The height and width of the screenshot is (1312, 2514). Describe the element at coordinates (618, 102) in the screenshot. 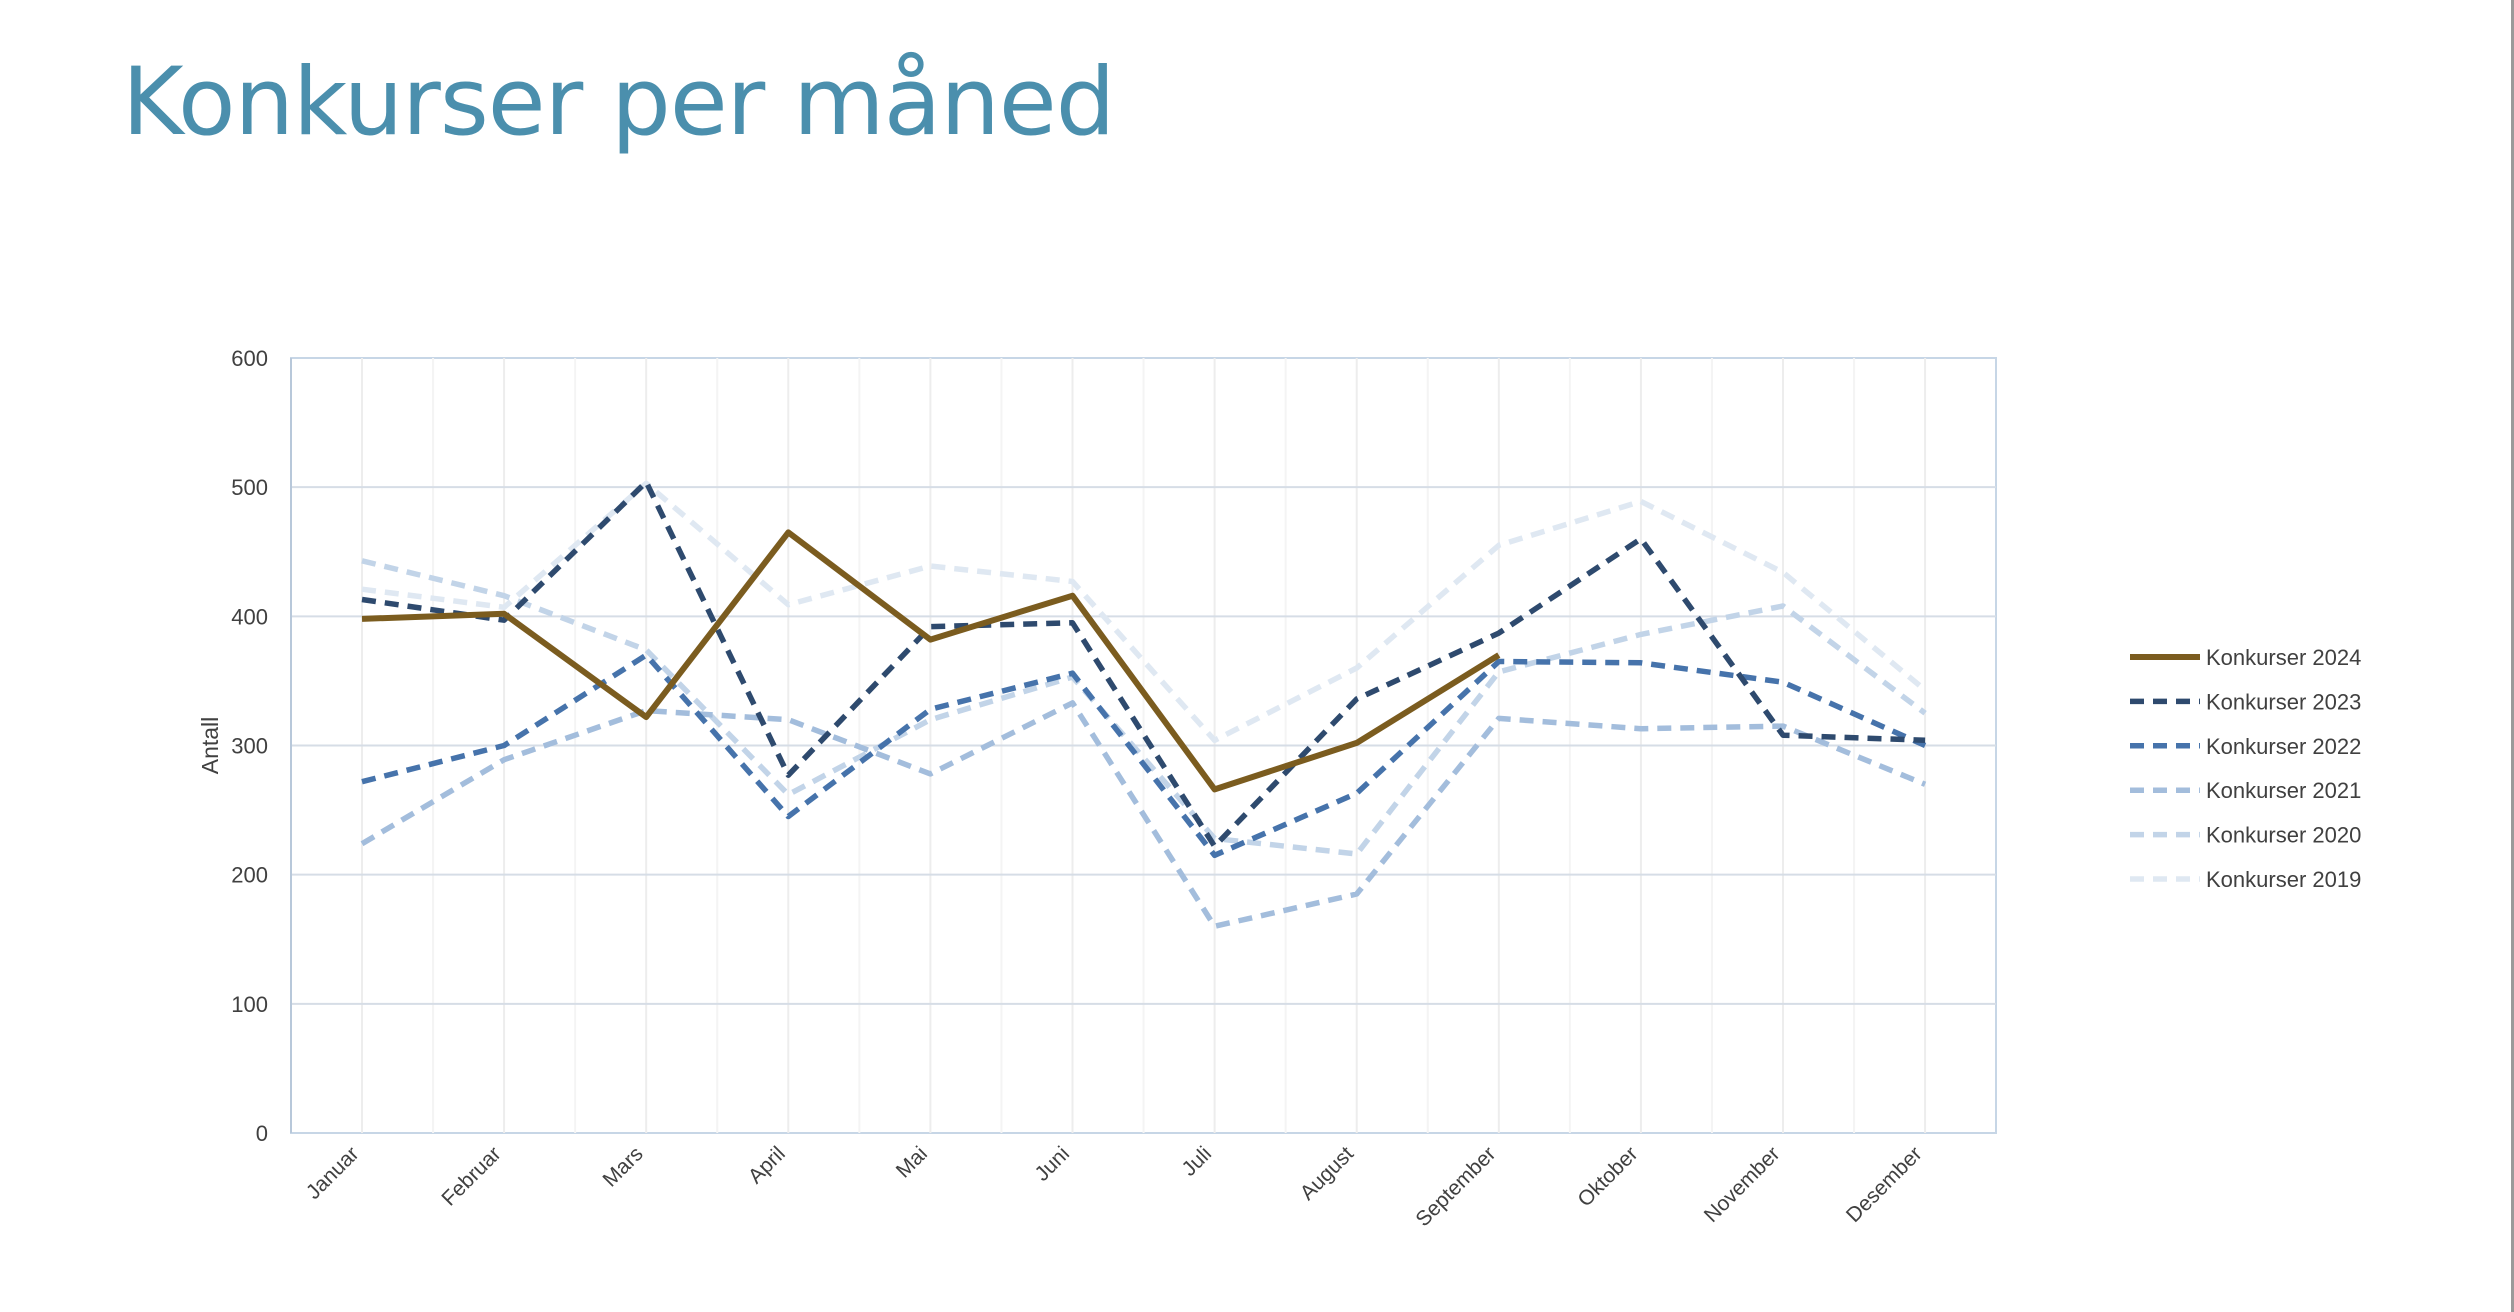

I see `slide-title: Konkurser per måned` at that location.